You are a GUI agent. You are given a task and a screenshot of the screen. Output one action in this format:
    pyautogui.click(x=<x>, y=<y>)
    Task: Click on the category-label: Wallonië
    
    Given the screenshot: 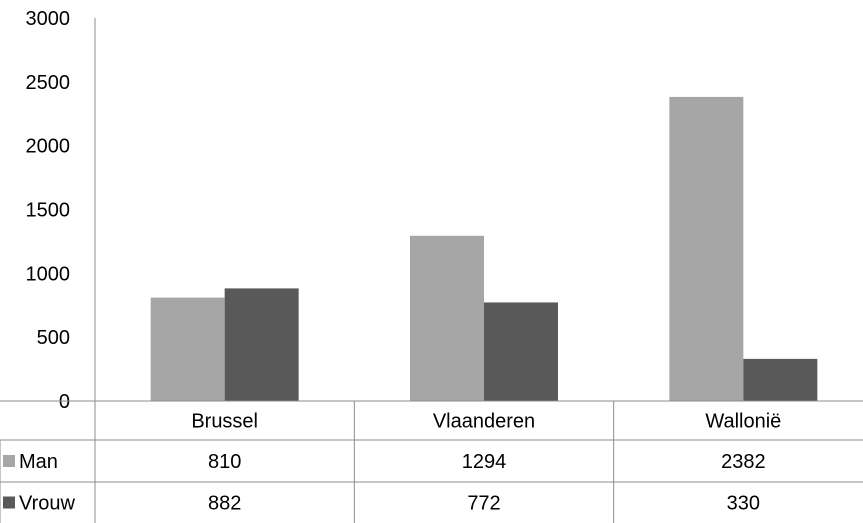 What is the action you would take?
    pyautogui.click(x=743, y=422)
    